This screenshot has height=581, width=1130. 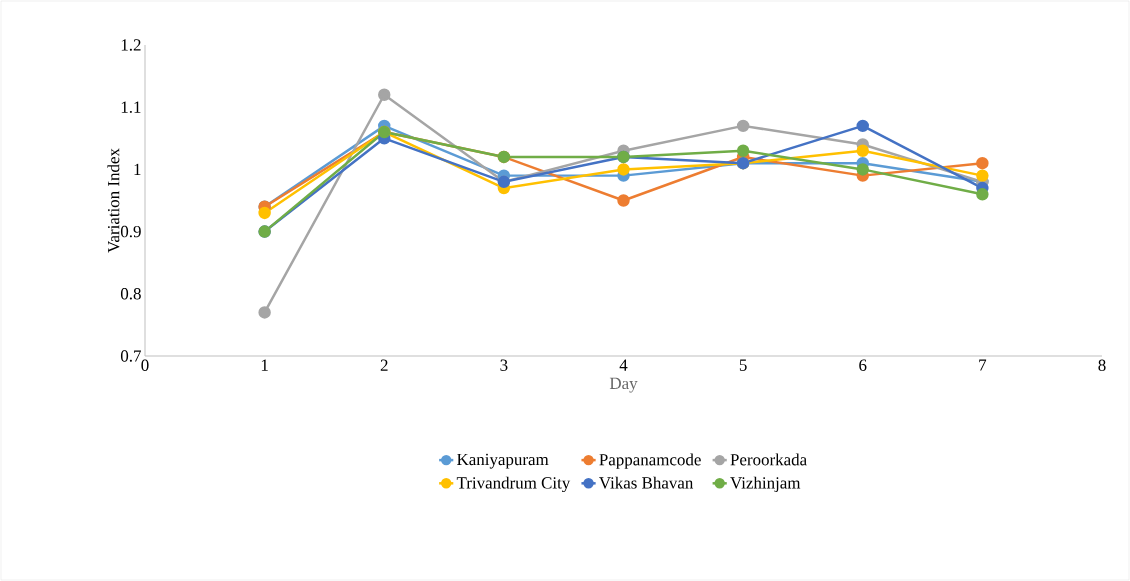 What do you see at coordinates (863, 365) in the screenshot?
I see `x-tick-label: 6` at bounding box center [863, 365].